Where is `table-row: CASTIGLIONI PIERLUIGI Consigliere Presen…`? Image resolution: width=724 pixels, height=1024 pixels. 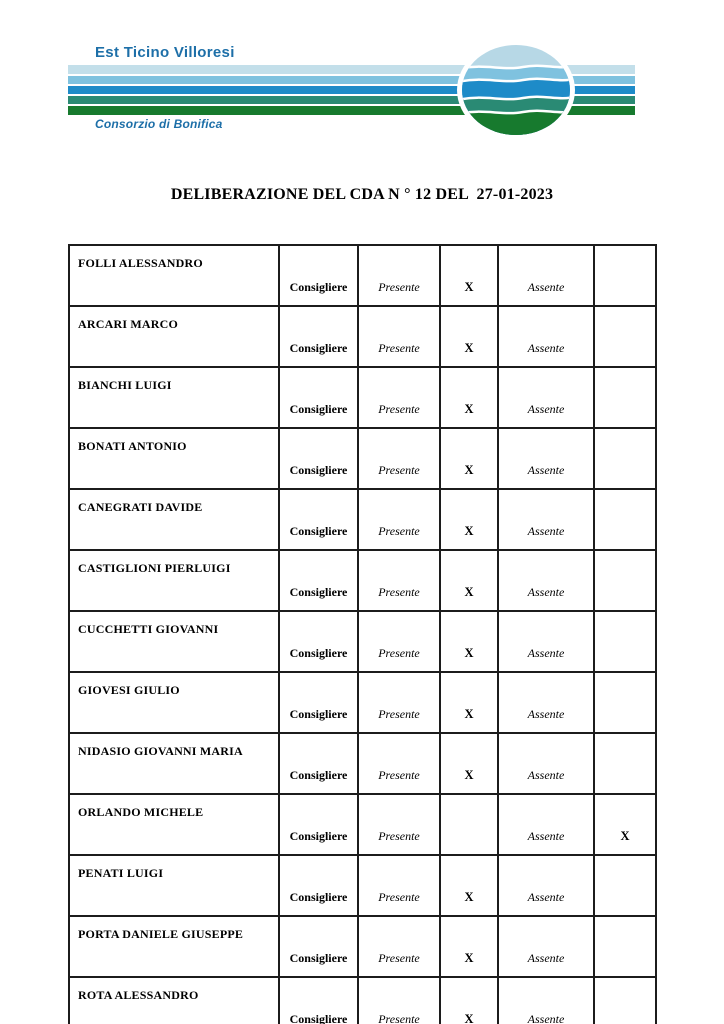 table-row: CASTIGLIONI PIERLUIGI Consigliere Presen… is located at coordinates (362, 580).